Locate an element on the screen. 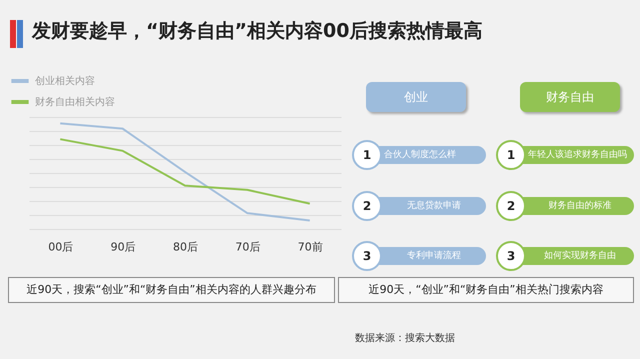 The height and width of the screenshot is (359, 640). x-tick-label: 00后 is located at coordinates (61, 247).